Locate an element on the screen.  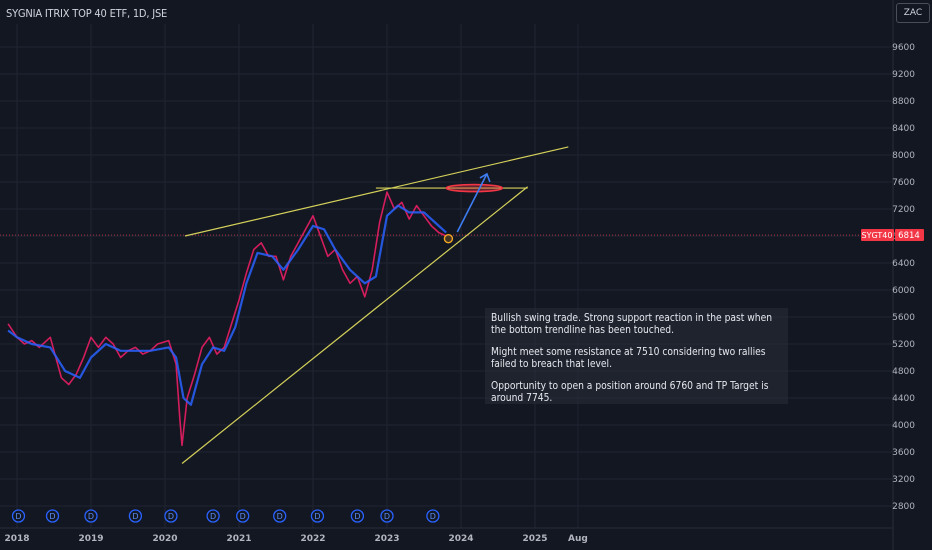
price-badge is located at coordinates (909, 235).